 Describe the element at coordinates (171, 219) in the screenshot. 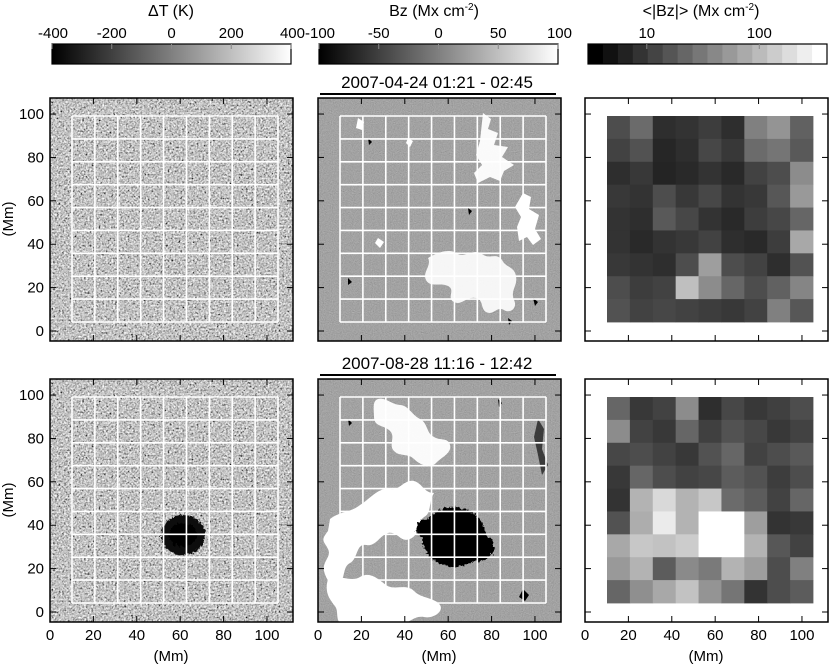

I see `panel-row1-temperature` at that location.